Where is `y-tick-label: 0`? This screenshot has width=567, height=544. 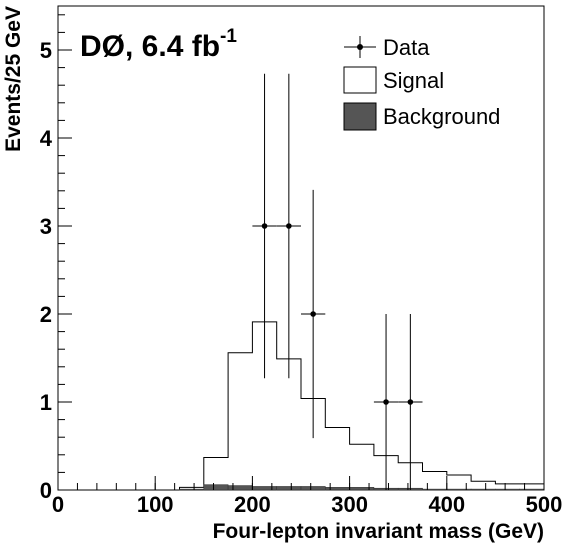
y-tick-label: 0 is located at coordinates (46, 490).